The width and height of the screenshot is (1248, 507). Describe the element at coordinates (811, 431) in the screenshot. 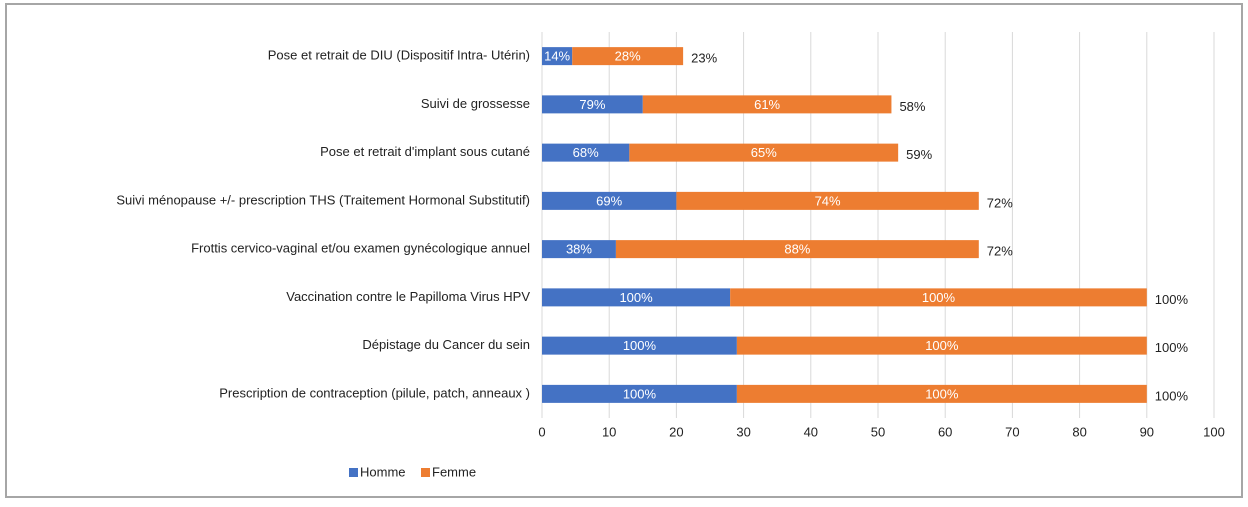

I see `x-tick-label: 40` at that location.